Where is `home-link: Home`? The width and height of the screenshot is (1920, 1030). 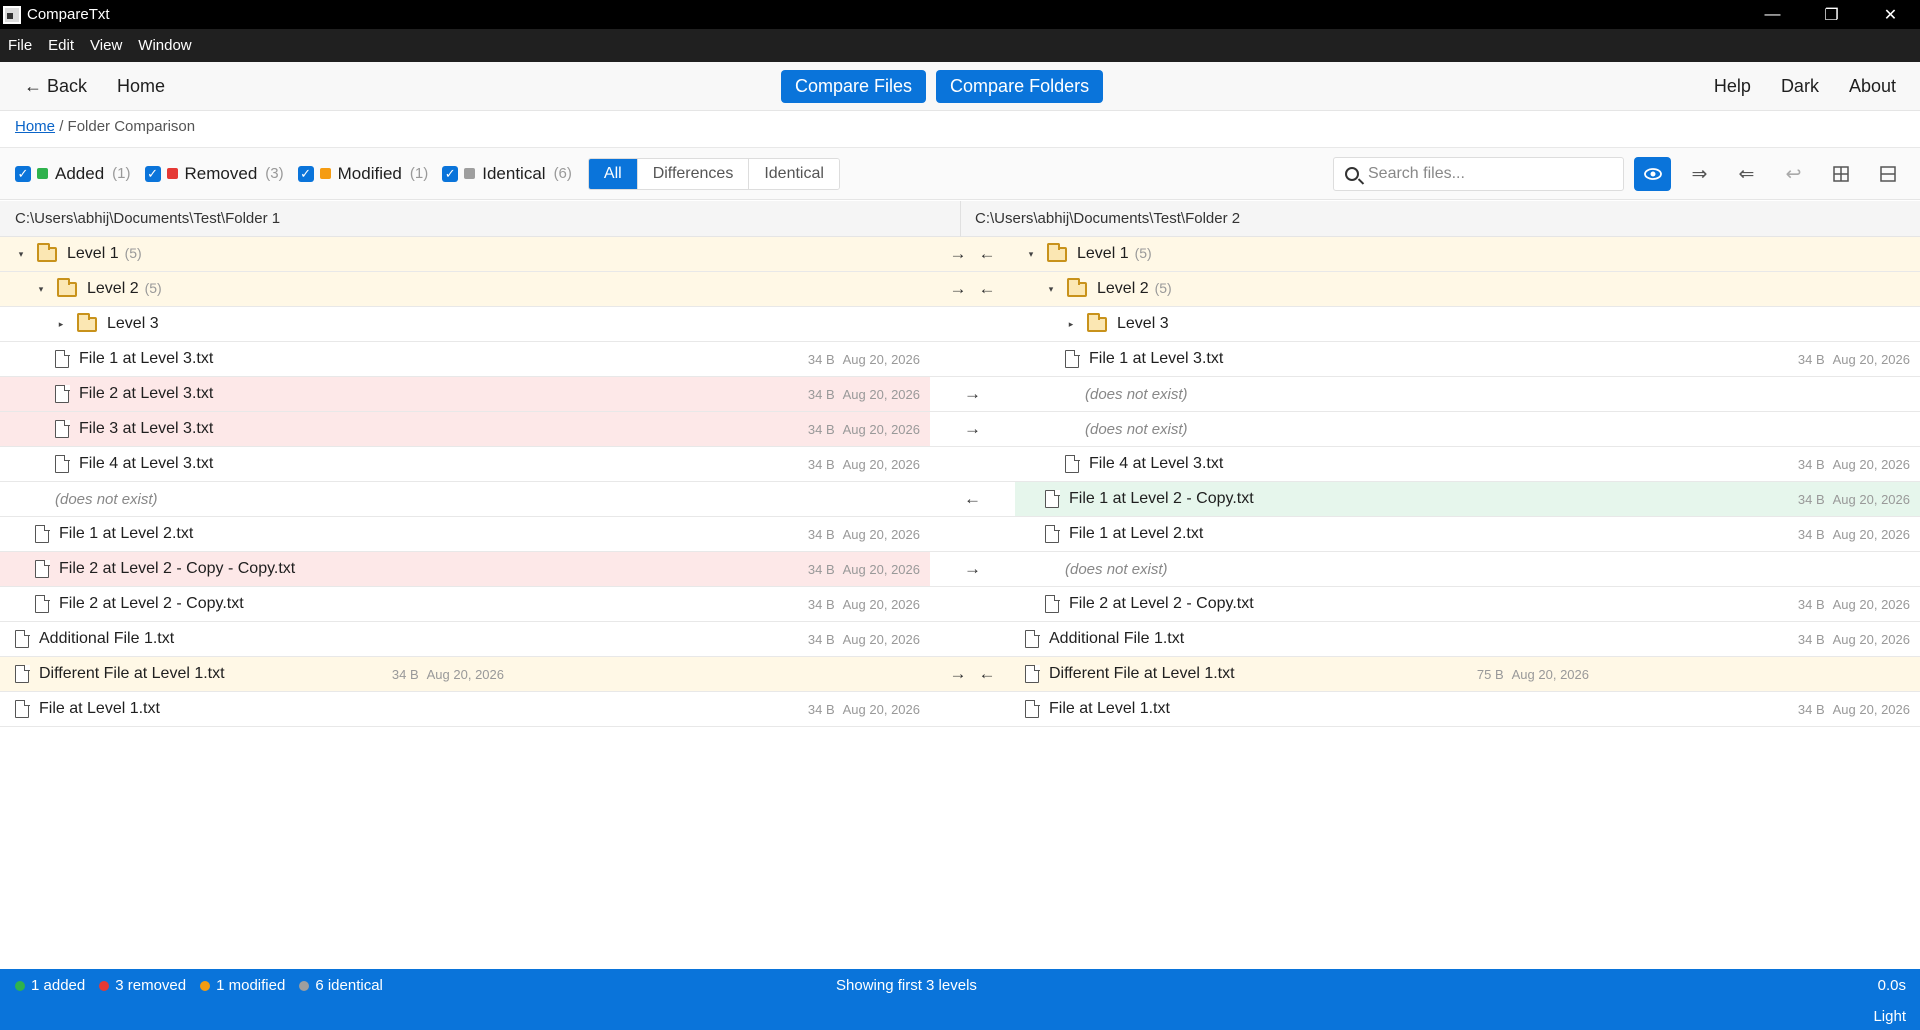 home-link: Home is located at coordinates (141, 85).